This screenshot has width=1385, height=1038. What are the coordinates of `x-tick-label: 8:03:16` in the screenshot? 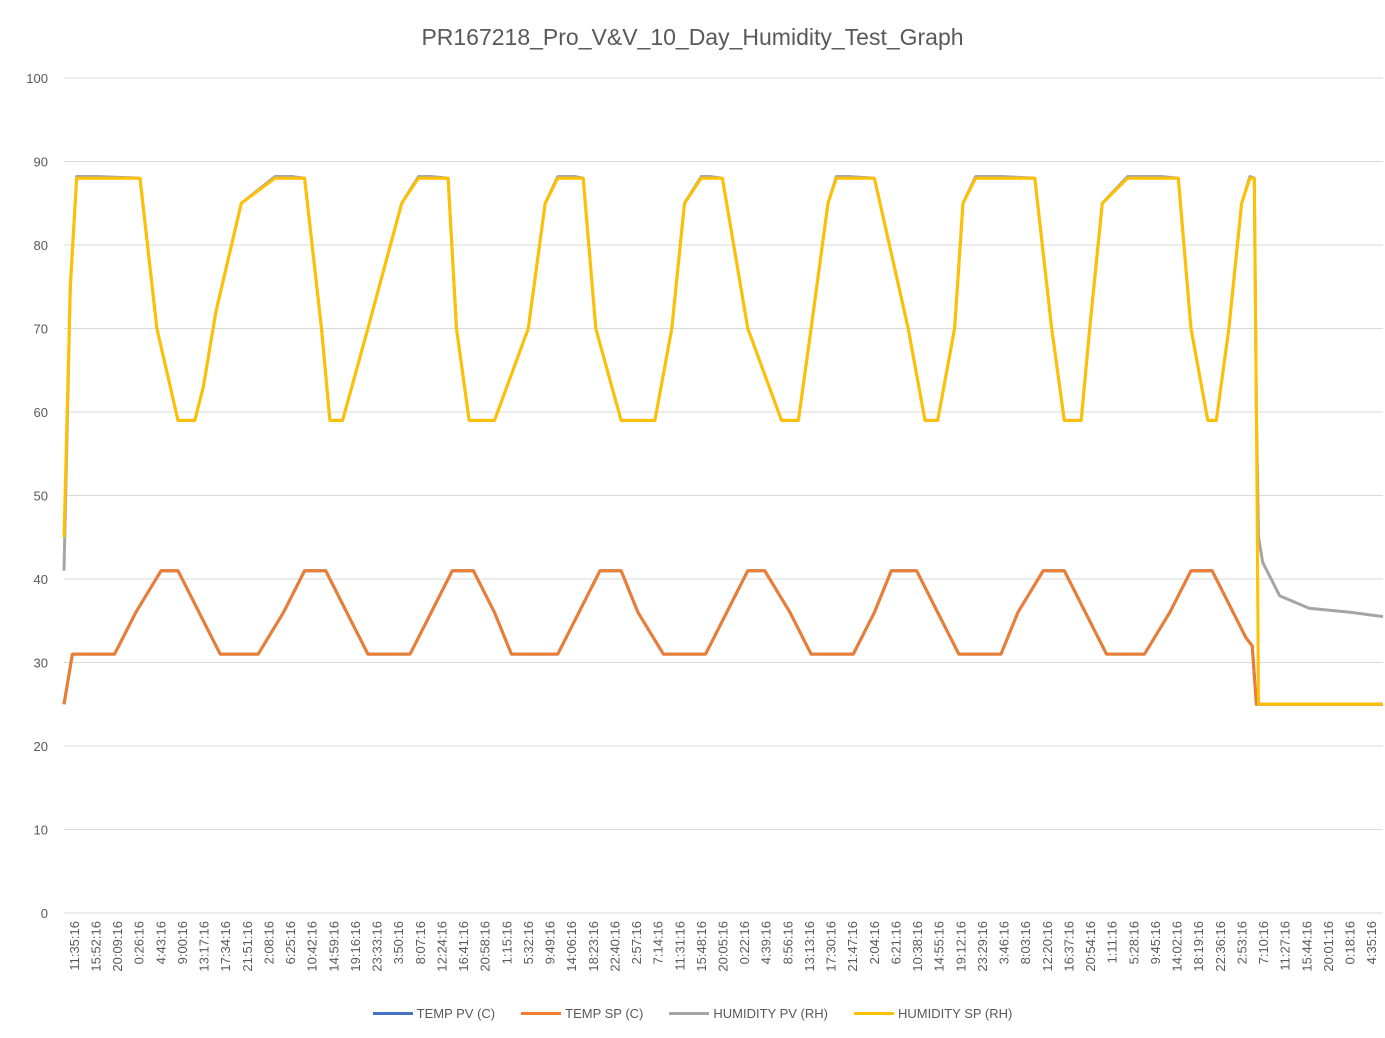 It's located at (1025, 942).